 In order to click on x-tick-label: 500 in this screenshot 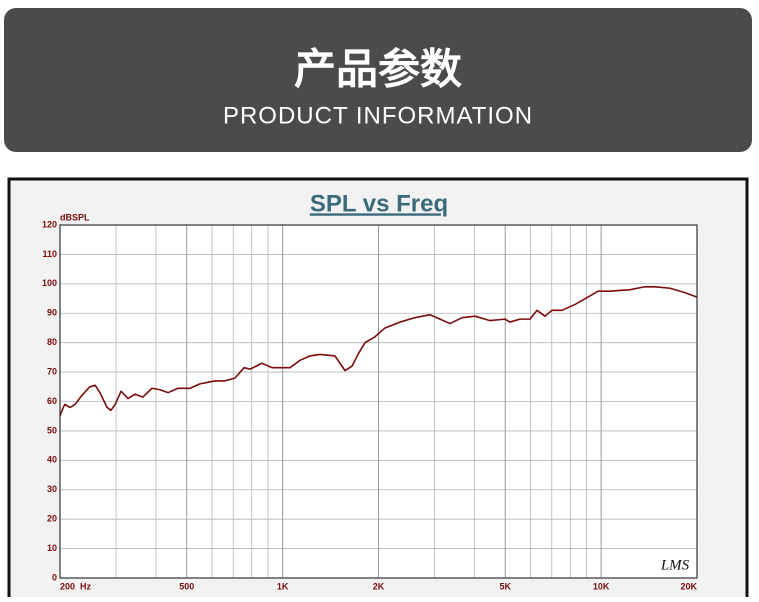, I will do `click(186, 586)`.